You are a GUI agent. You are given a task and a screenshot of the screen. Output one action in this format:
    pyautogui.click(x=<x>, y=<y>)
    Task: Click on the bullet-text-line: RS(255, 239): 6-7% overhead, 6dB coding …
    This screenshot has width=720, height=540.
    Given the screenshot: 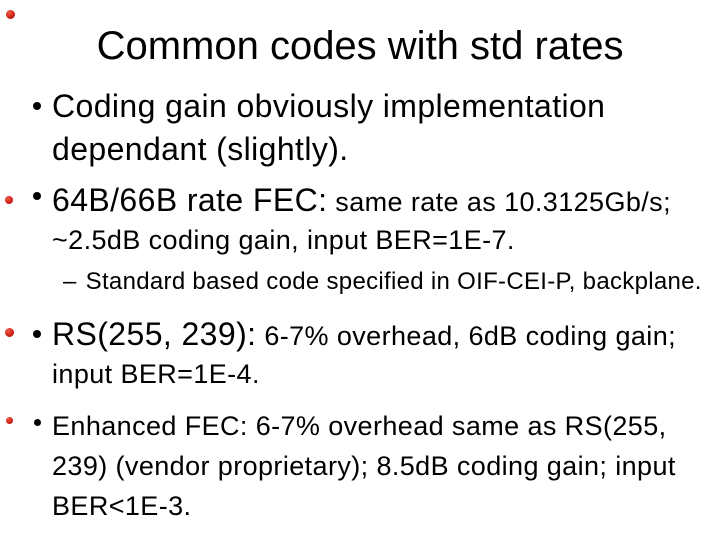 What is the action you would take?
    pyautogui.click(x=364, y=335)
    